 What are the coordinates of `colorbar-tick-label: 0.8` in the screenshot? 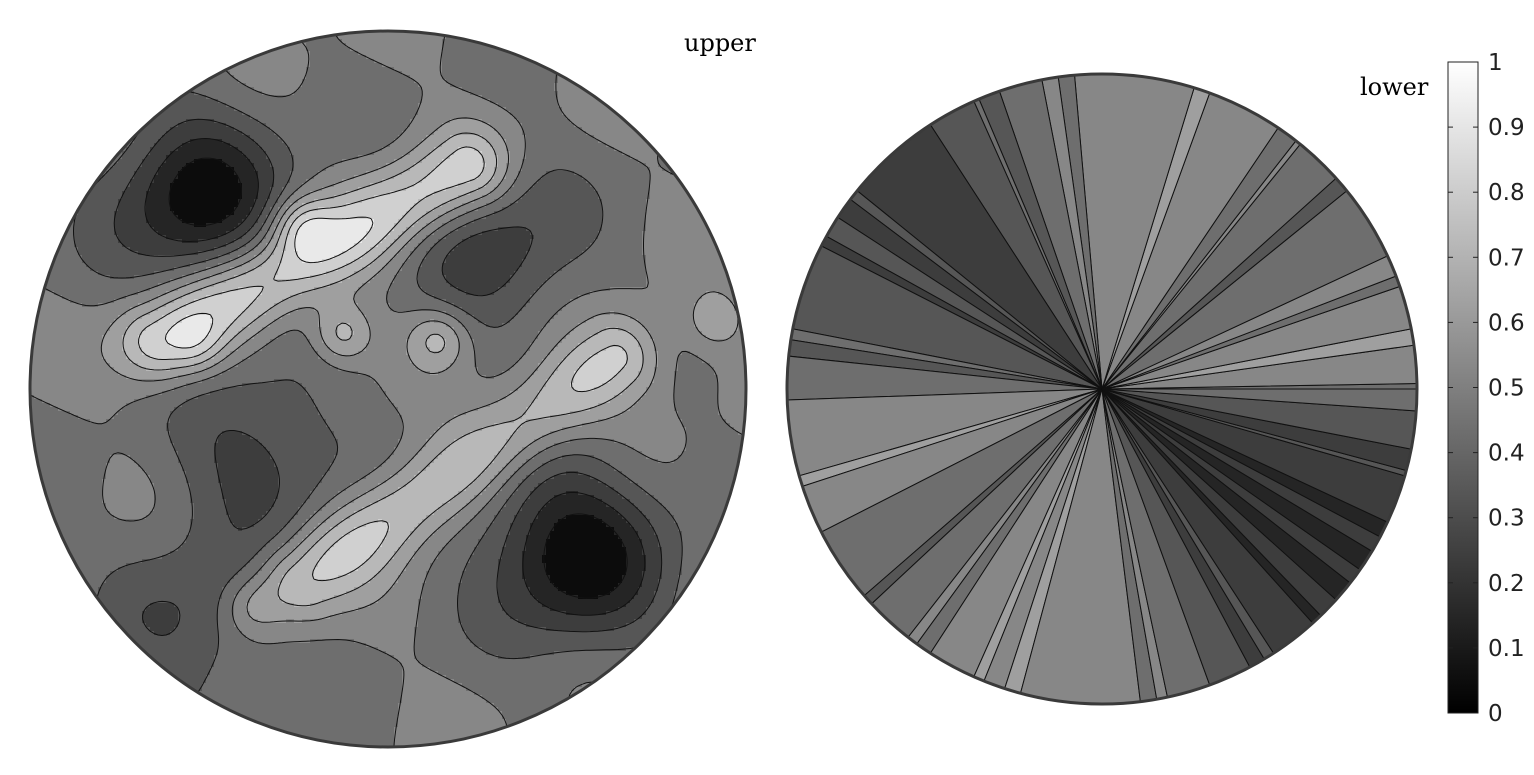 It's located at (1506, 193).